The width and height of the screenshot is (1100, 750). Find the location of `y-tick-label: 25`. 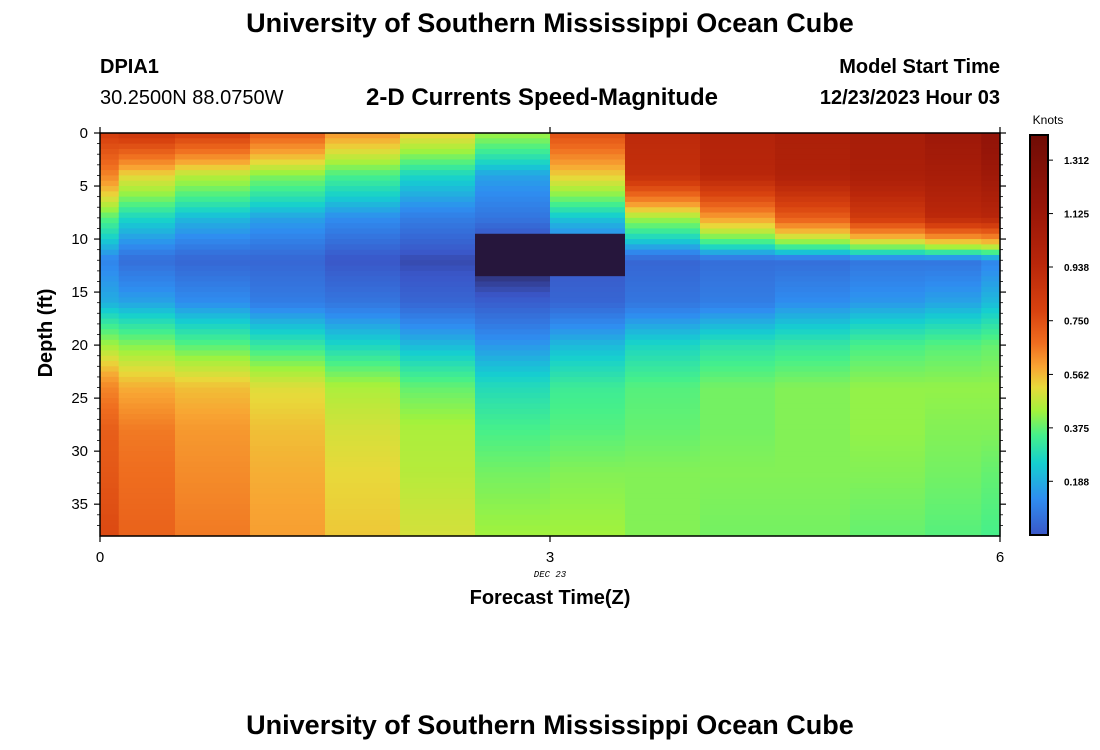

y-tick-label: 25 is located at coordinates (79, 398).